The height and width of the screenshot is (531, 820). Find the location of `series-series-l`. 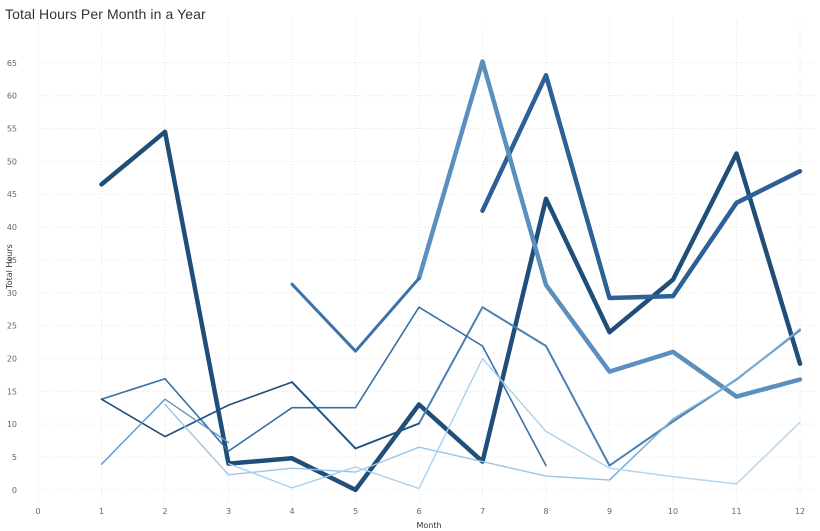

series-series-l is located at coordinates (704, 453).